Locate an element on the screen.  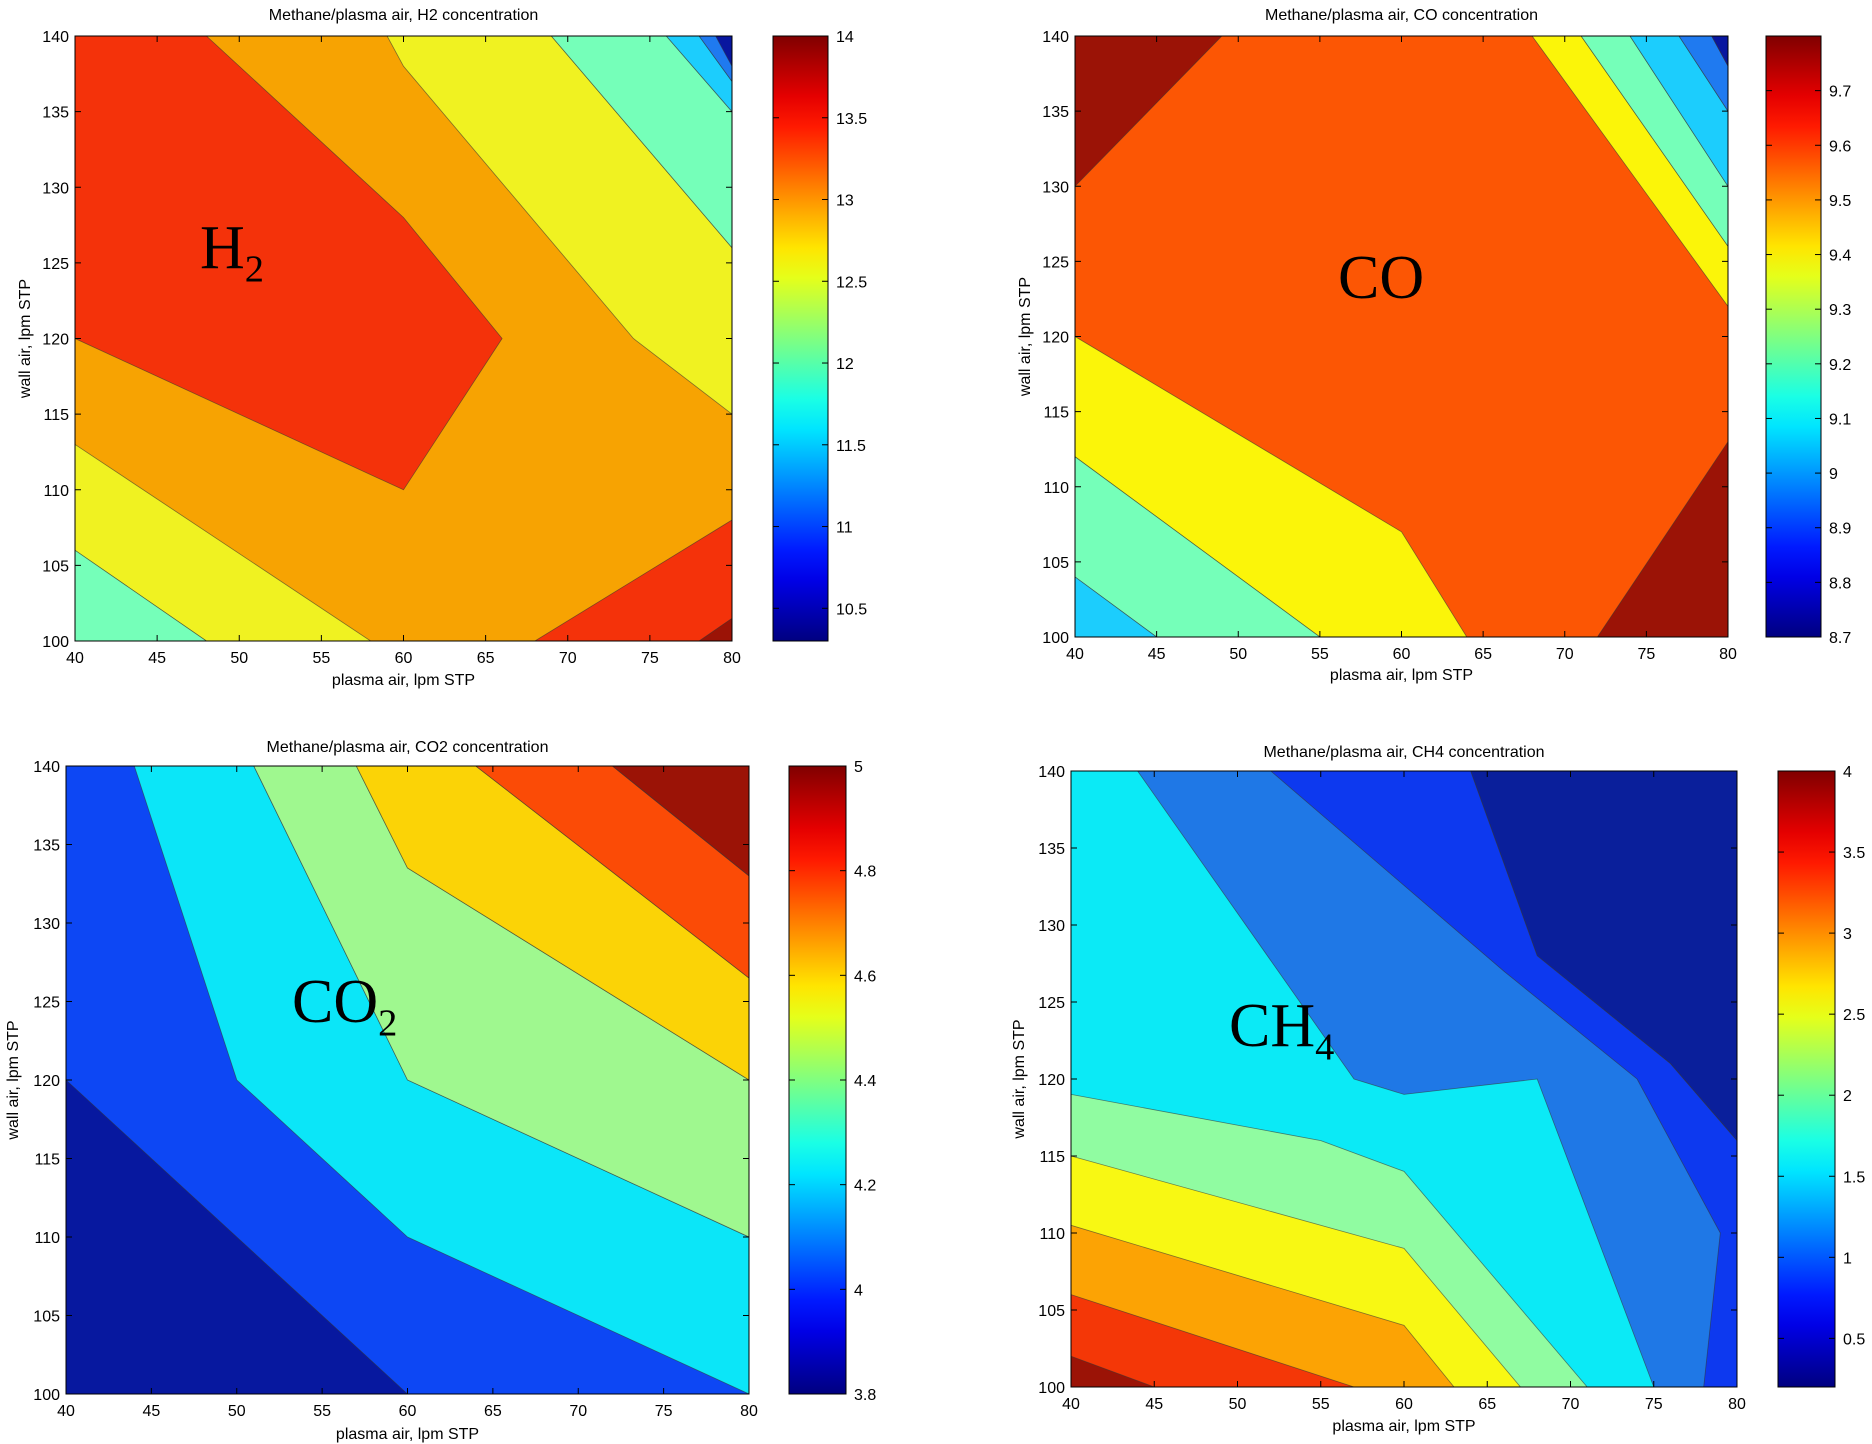
colorbar-tick-label: 0.5 is located at coordinates (1854, 1339).